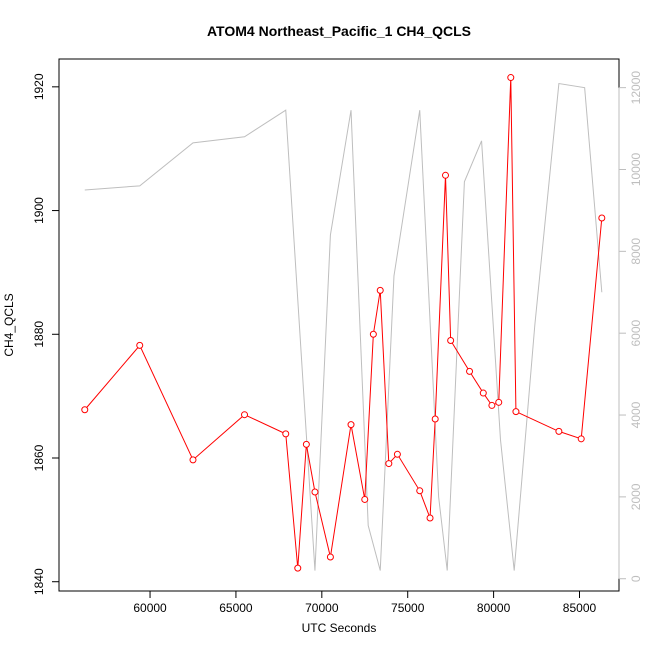 This screenshot has width=650, height=650. What do you see at coordinates (236, 608) in the screenshot?
I see `x-tick-label: 65000` at bounding box center [236, 608].